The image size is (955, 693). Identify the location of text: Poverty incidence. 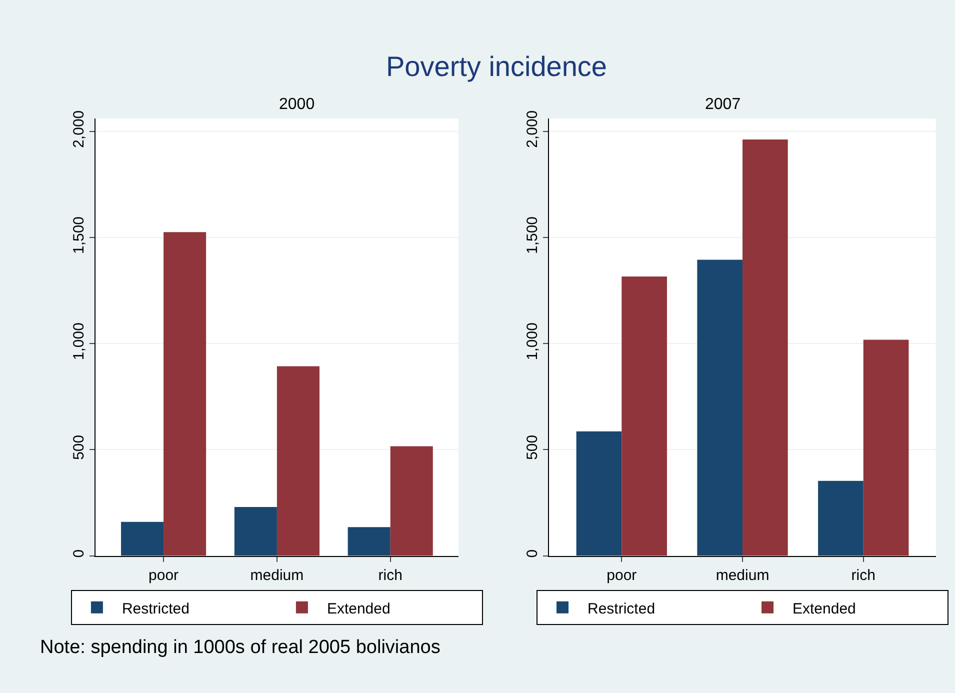
(497, 66).